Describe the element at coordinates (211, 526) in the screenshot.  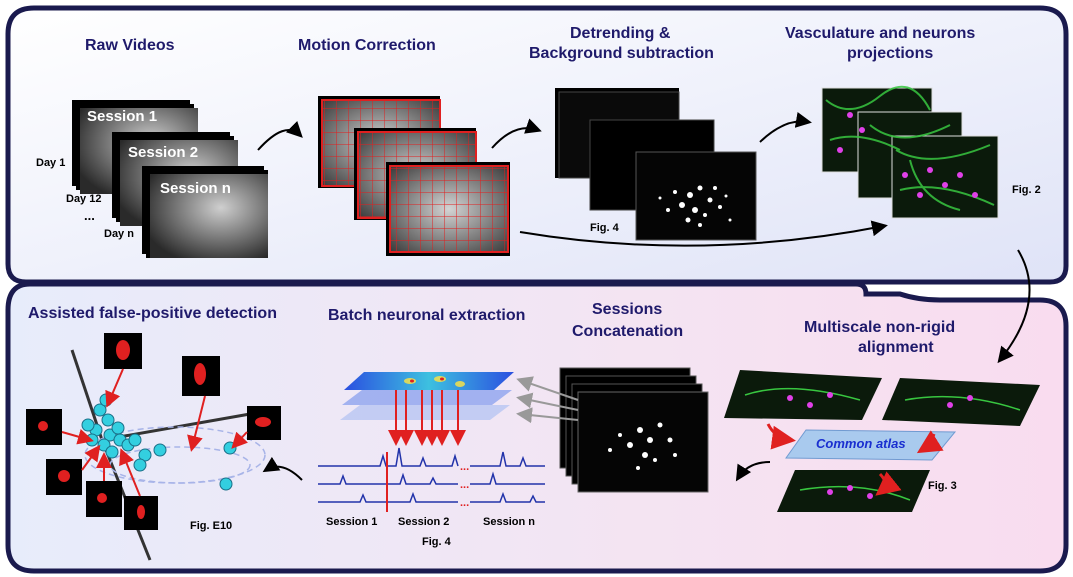
I see `fig-label-detection: Fig. E10` at that location.